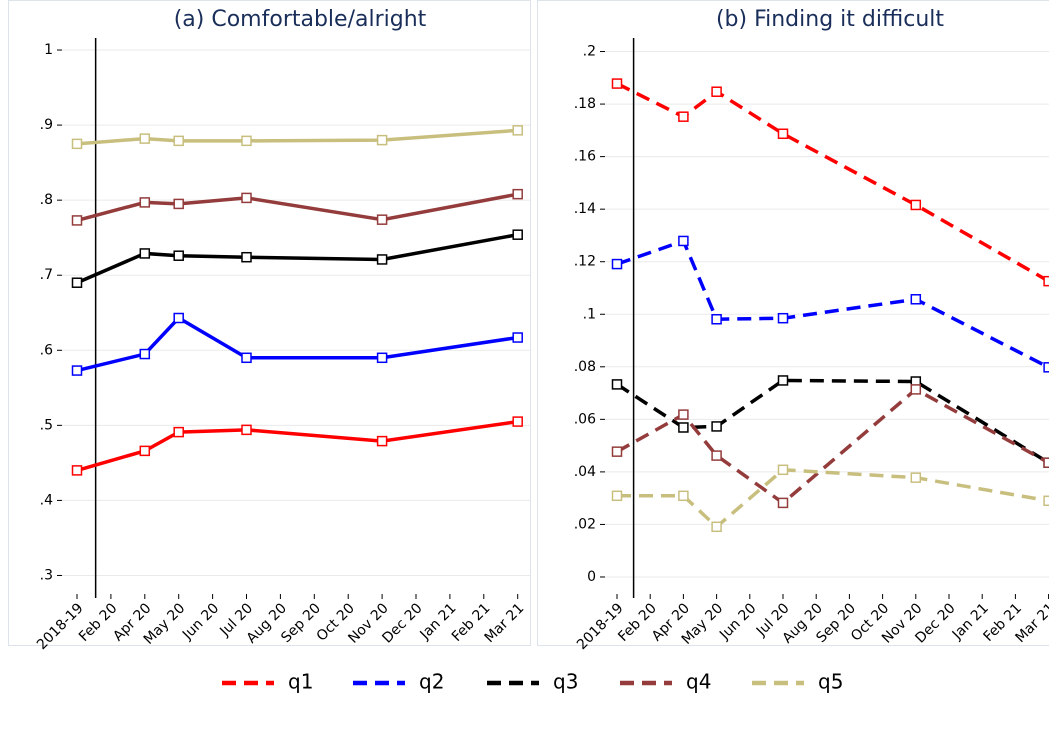  Describe the element at coordinates (585, 157) in the screenshot. I see `y-tick-label: .16` at that location.